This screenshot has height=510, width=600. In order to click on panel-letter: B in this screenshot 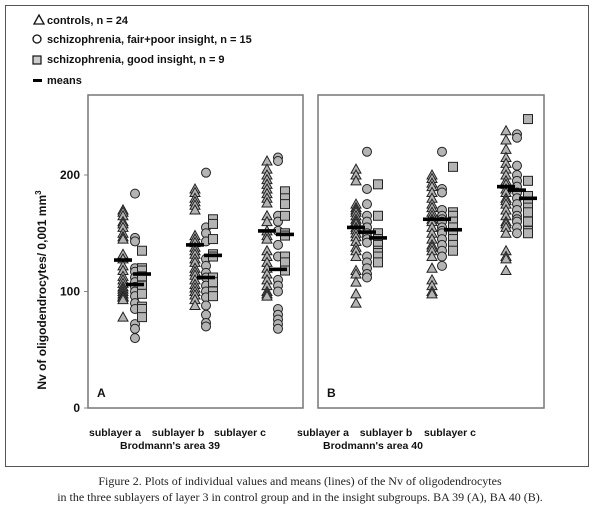, I will do `click(331, 393)`.